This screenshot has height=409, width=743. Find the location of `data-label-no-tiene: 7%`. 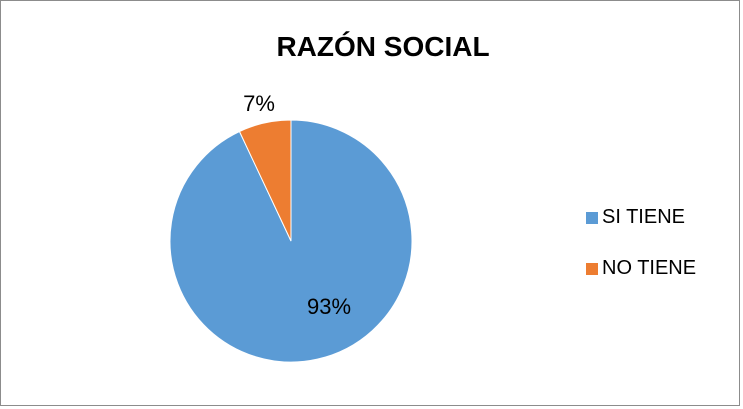

data-label-no-tiene: 7% is located at coordinates (259, 103).